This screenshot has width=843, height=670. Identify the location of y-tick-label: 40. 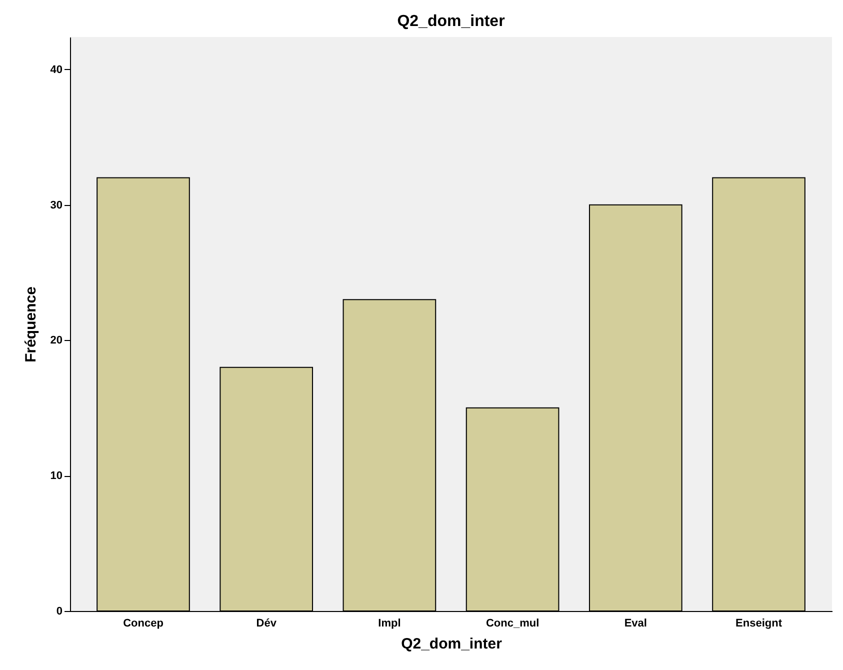
(56, 70).